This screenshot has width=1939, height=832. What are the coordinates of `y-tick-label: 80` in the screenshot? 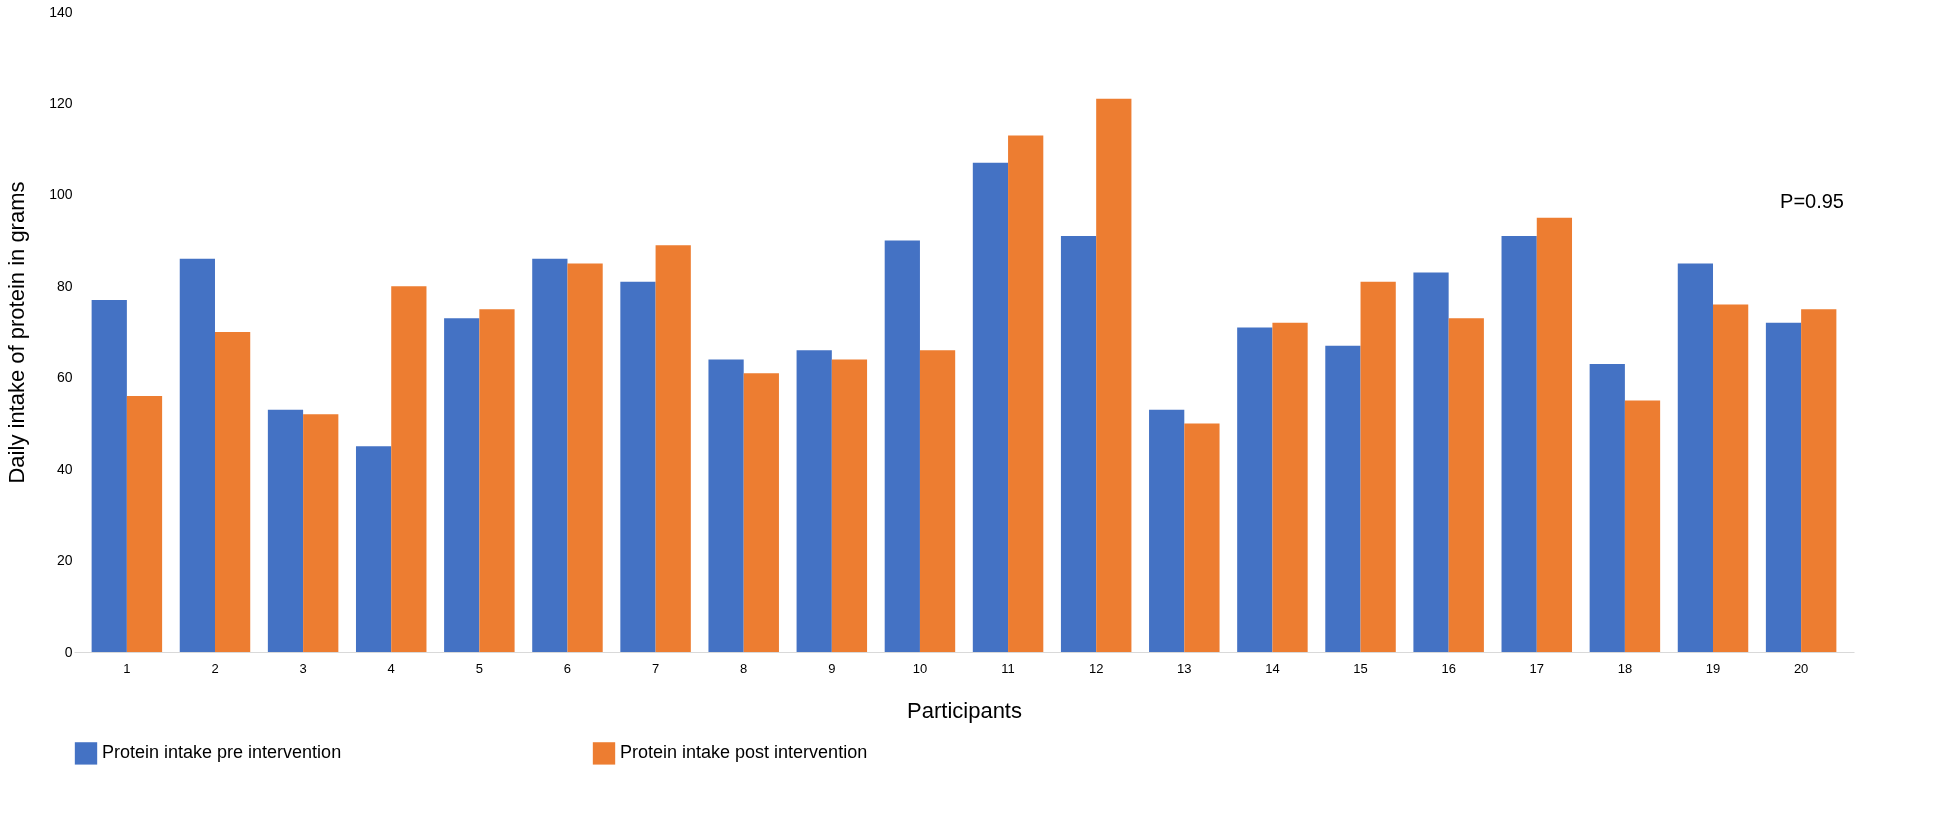 It's located at (64, 285).